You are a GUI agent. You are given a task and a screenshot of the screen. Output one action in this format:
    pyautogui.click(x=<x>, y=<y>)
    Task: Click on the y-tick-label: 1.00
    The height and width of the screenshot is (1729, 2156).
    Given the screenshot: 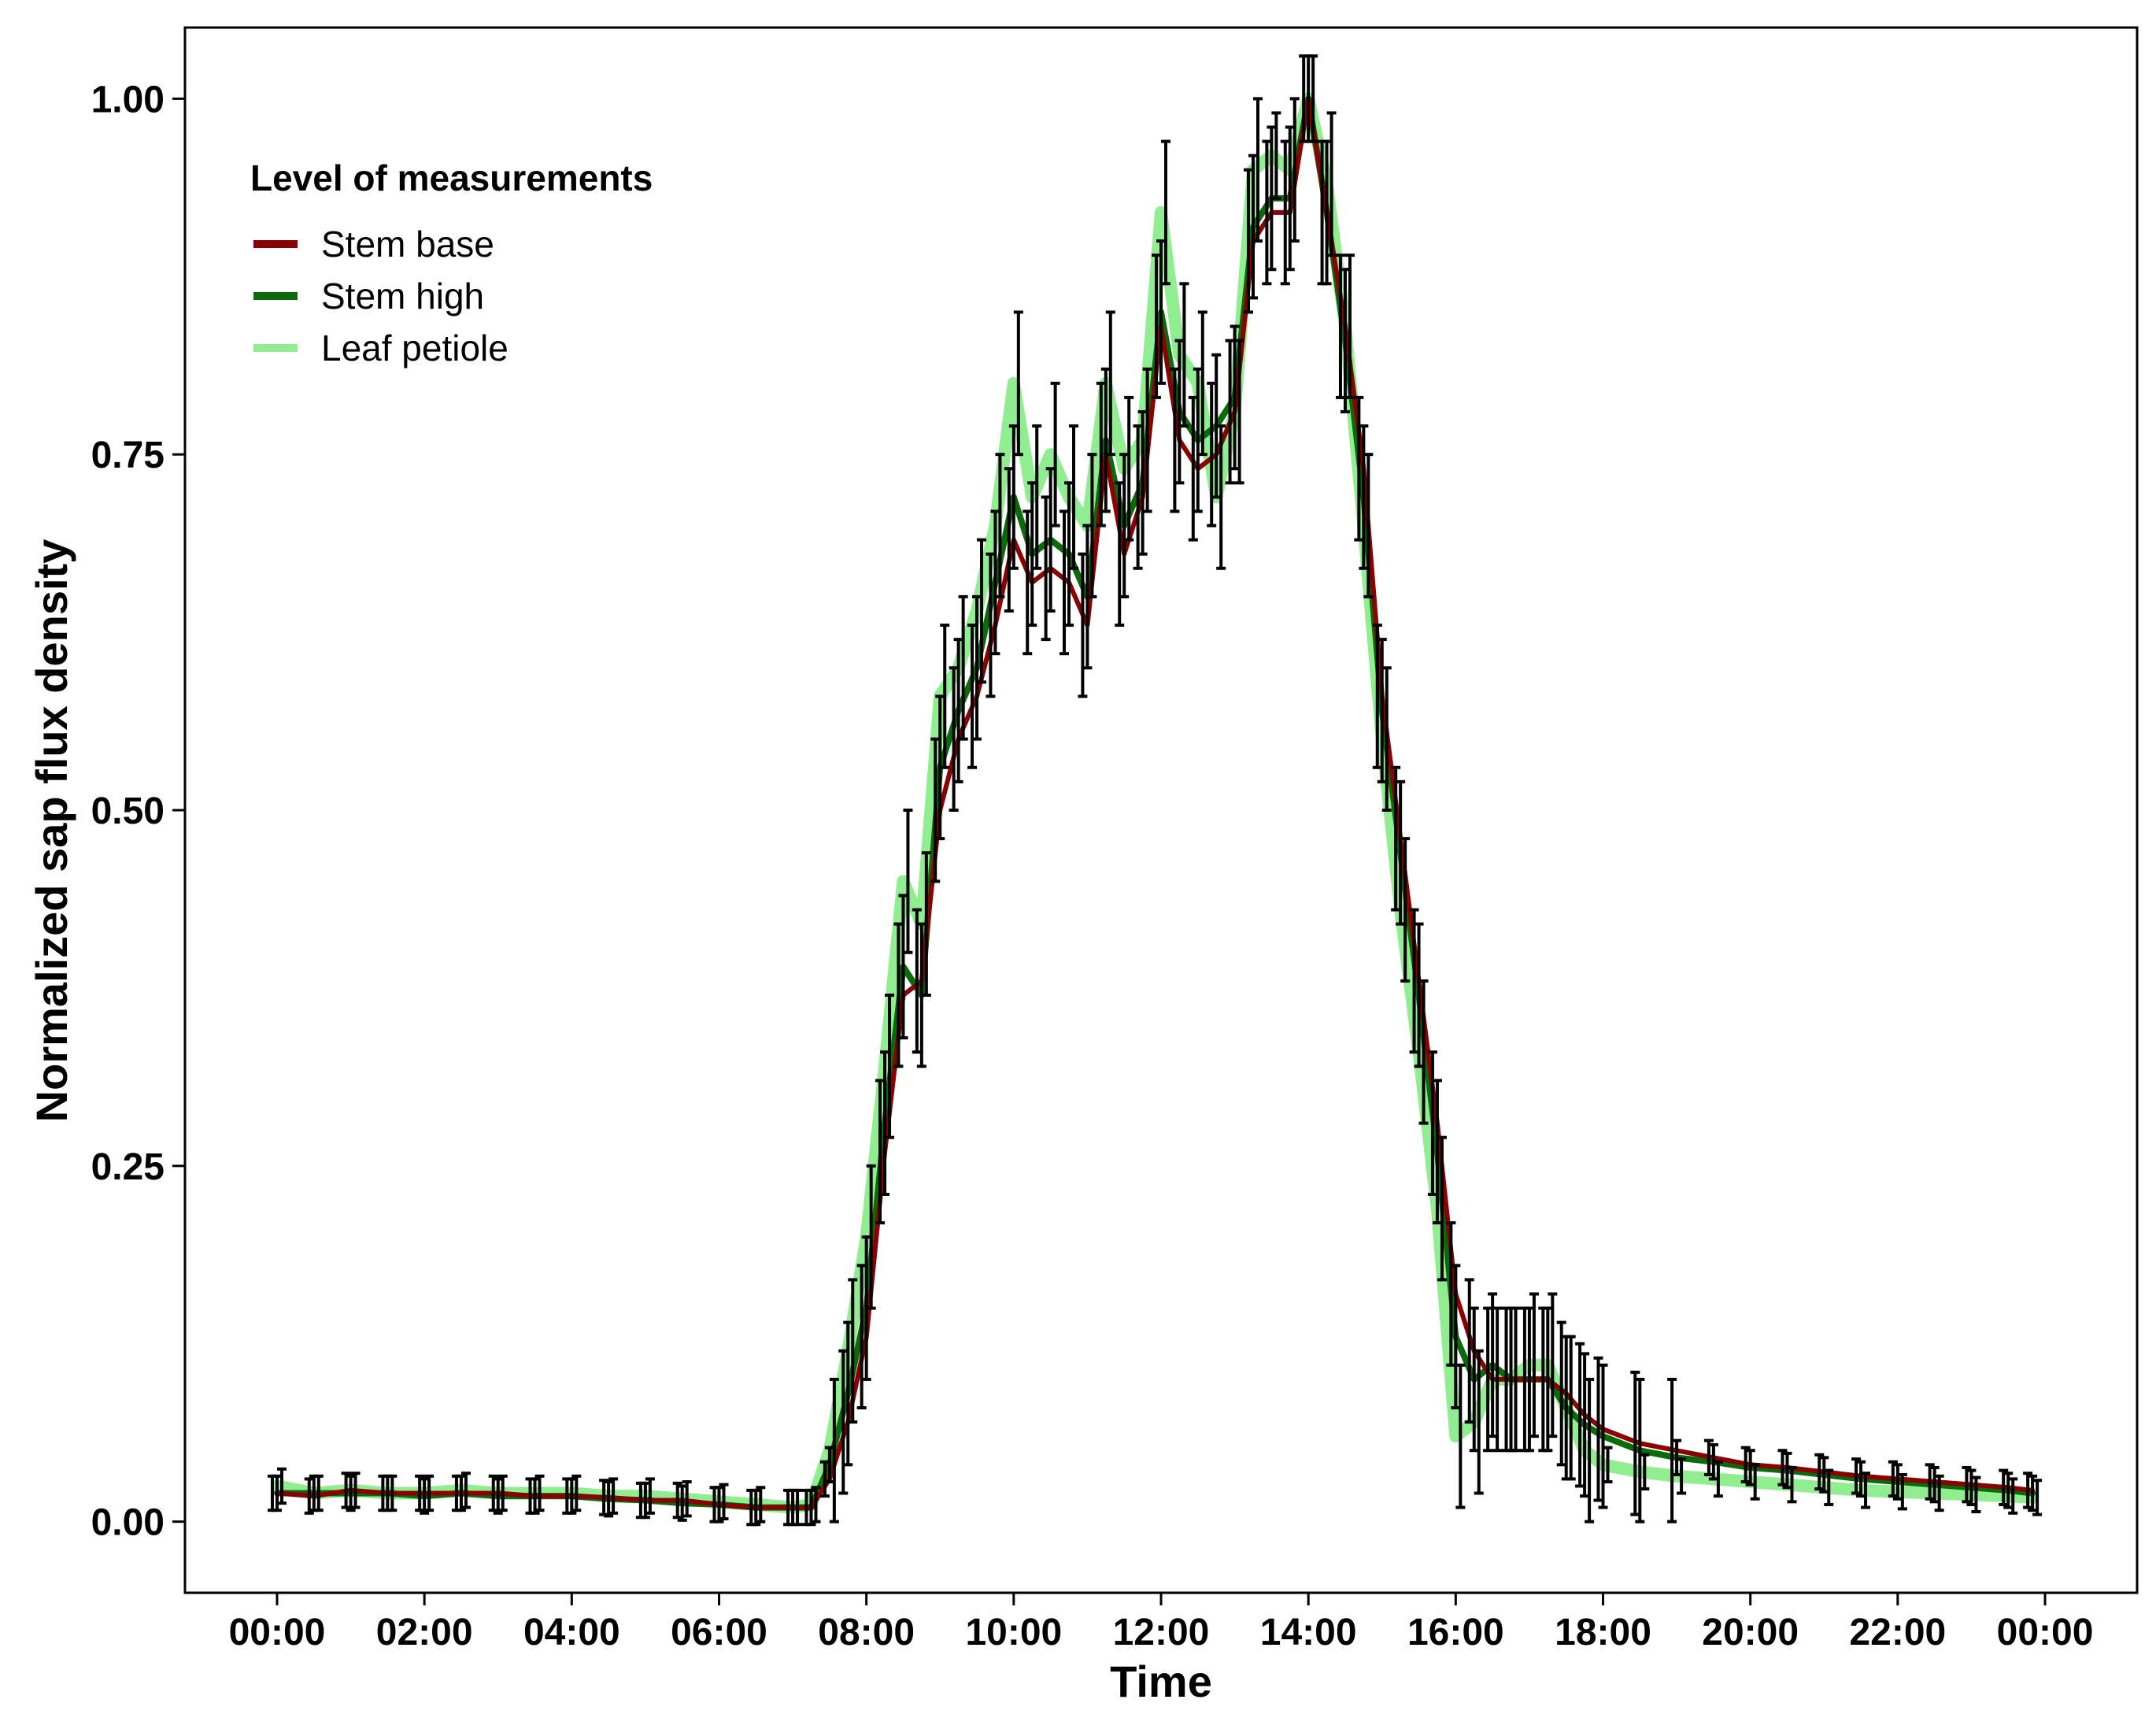 What is the action you would take?
    pyautogui.click(x=128, y=99)
    